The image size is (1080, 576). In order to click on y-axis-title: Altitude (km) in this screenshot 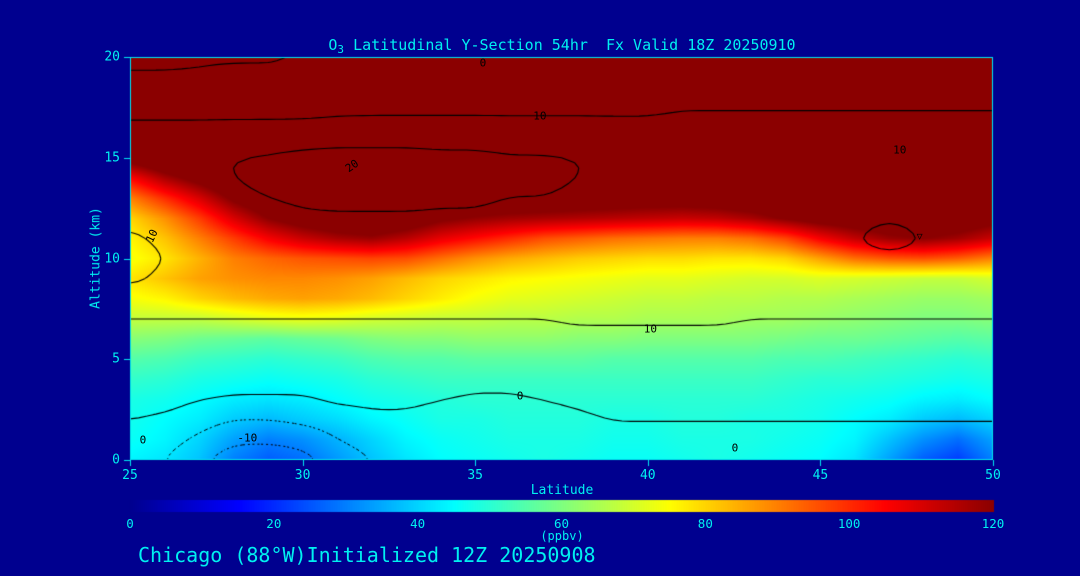, I will do `click(96, 258)`.